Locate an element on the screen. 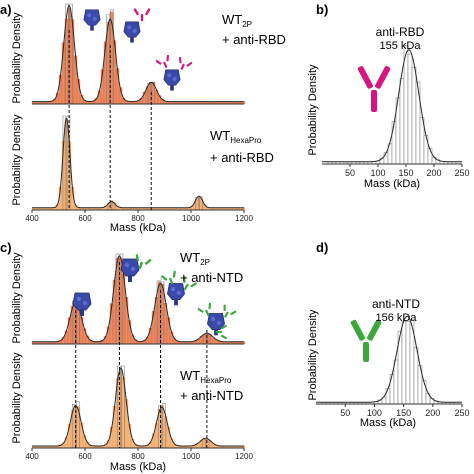 The image size is (474, 474). ylabel-c-top: Probability Density is located at coordinates (17, 298).